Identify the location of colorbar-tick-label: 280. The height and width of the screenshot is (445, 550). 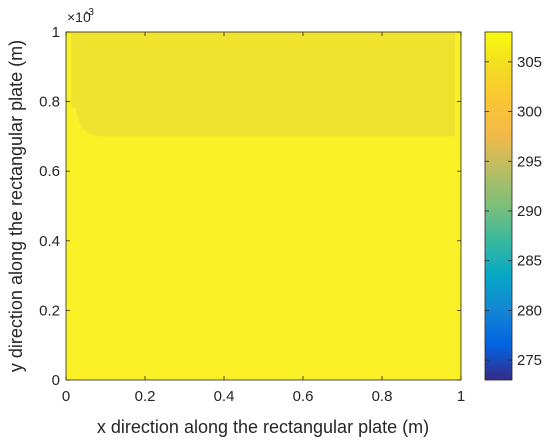
(529, 310).